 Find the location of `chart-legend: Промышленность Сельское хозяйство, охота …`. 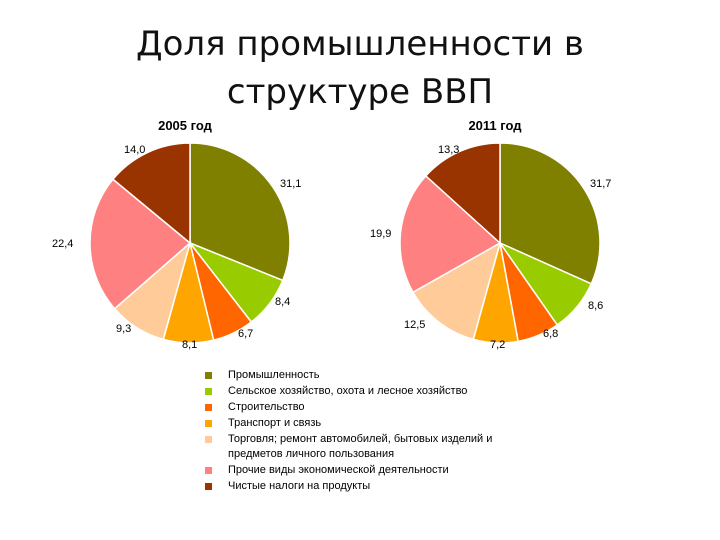

chart-legend: Промышленность Сельское хозяйство, охота … is located at coordinates (375, 431).